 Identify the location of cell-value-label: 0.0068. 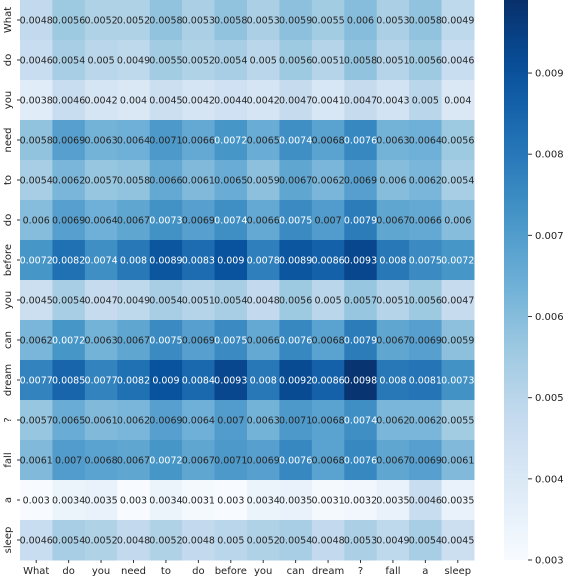
(327, 461).